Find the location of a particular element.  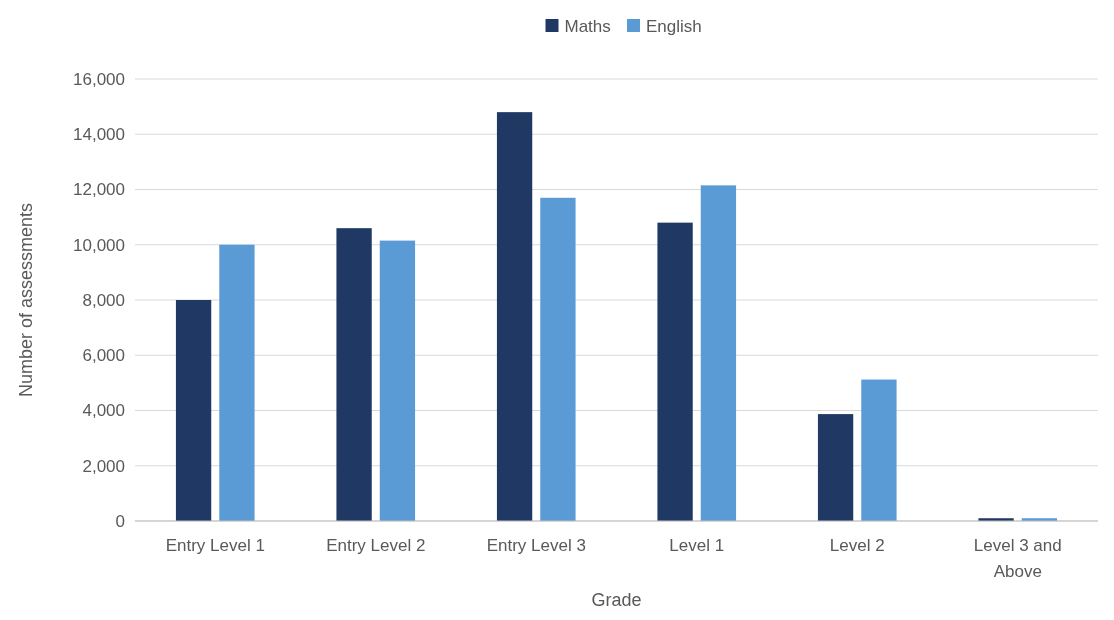

legend-label: English is located at coordinates (674, 26).